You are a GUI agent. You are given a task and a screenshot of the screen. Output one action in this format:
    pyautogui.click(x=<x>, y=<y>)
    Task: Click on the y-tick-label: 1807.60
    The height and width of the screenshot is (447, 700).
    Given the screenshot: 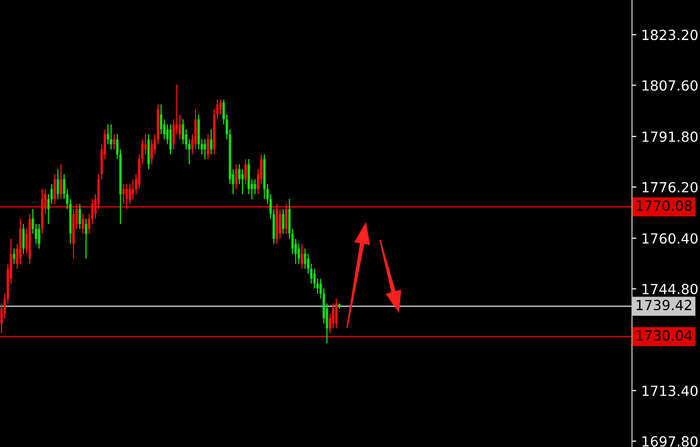 What is the action you would take?
    pyautogui.click(x=670, y=85)
    